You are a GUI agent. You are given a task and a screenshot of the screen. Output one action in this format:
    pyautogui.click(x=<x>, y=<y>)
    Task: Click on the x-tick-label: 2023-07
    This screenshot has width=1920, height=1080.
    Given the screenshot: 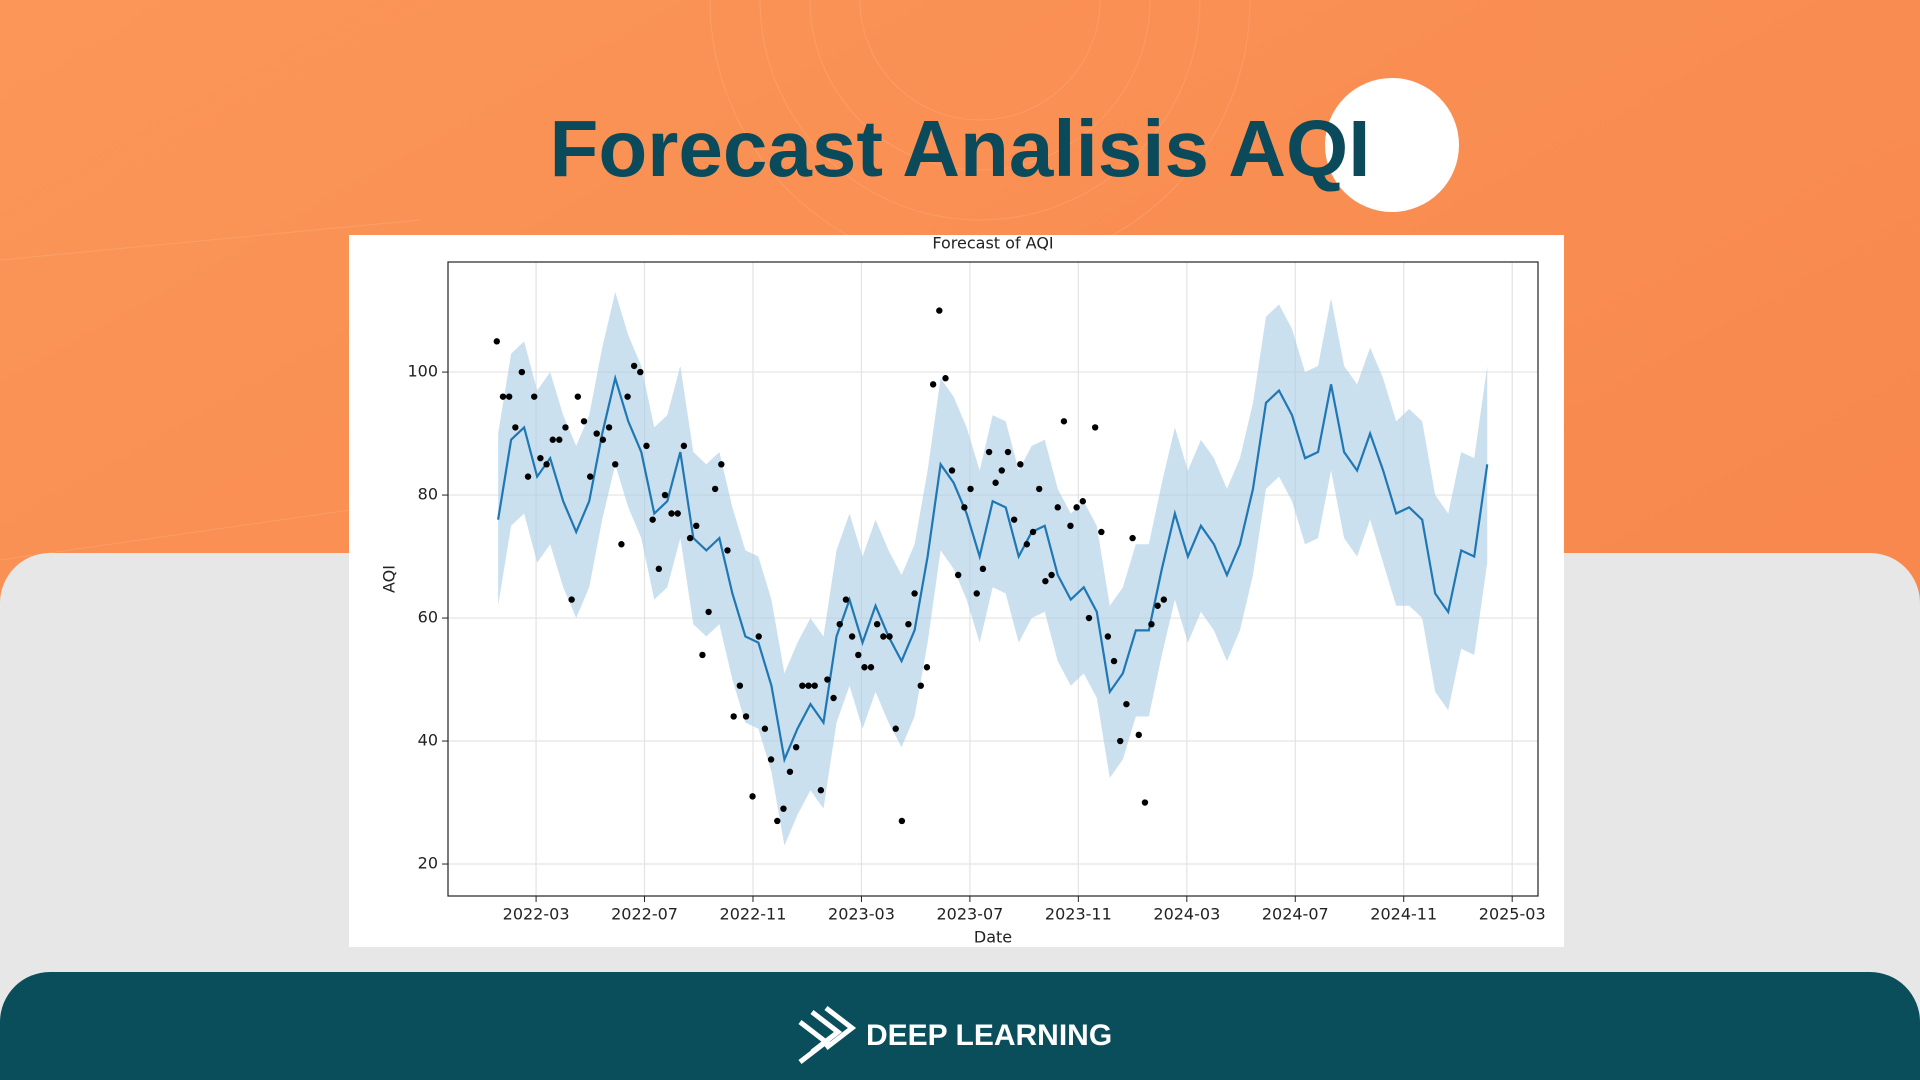 What is the action you would take?
    pyautogui.click(x=969, y=914)
    